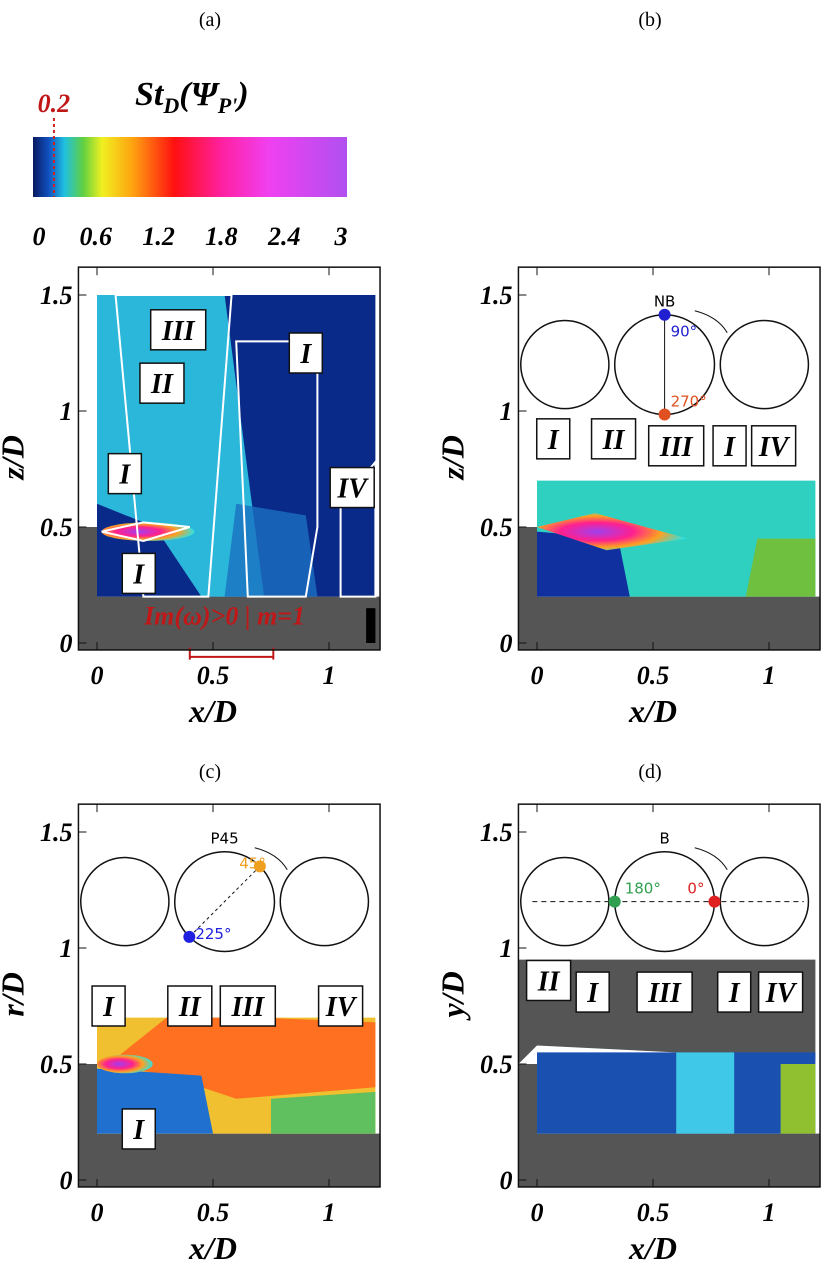  I want to click on angle-label: 270°, so click(689, 401).